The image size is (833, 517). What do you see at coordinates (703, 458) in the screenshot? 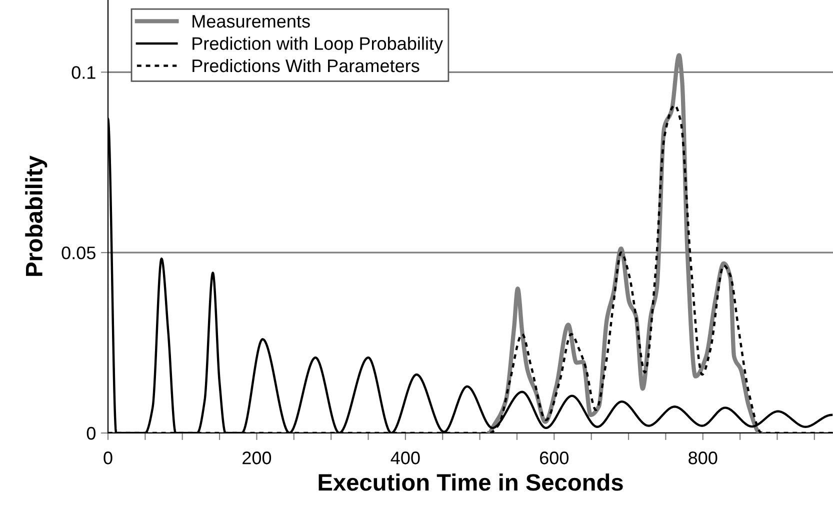
I see `x-tick-label: 800` at bounding box center [703, 458].